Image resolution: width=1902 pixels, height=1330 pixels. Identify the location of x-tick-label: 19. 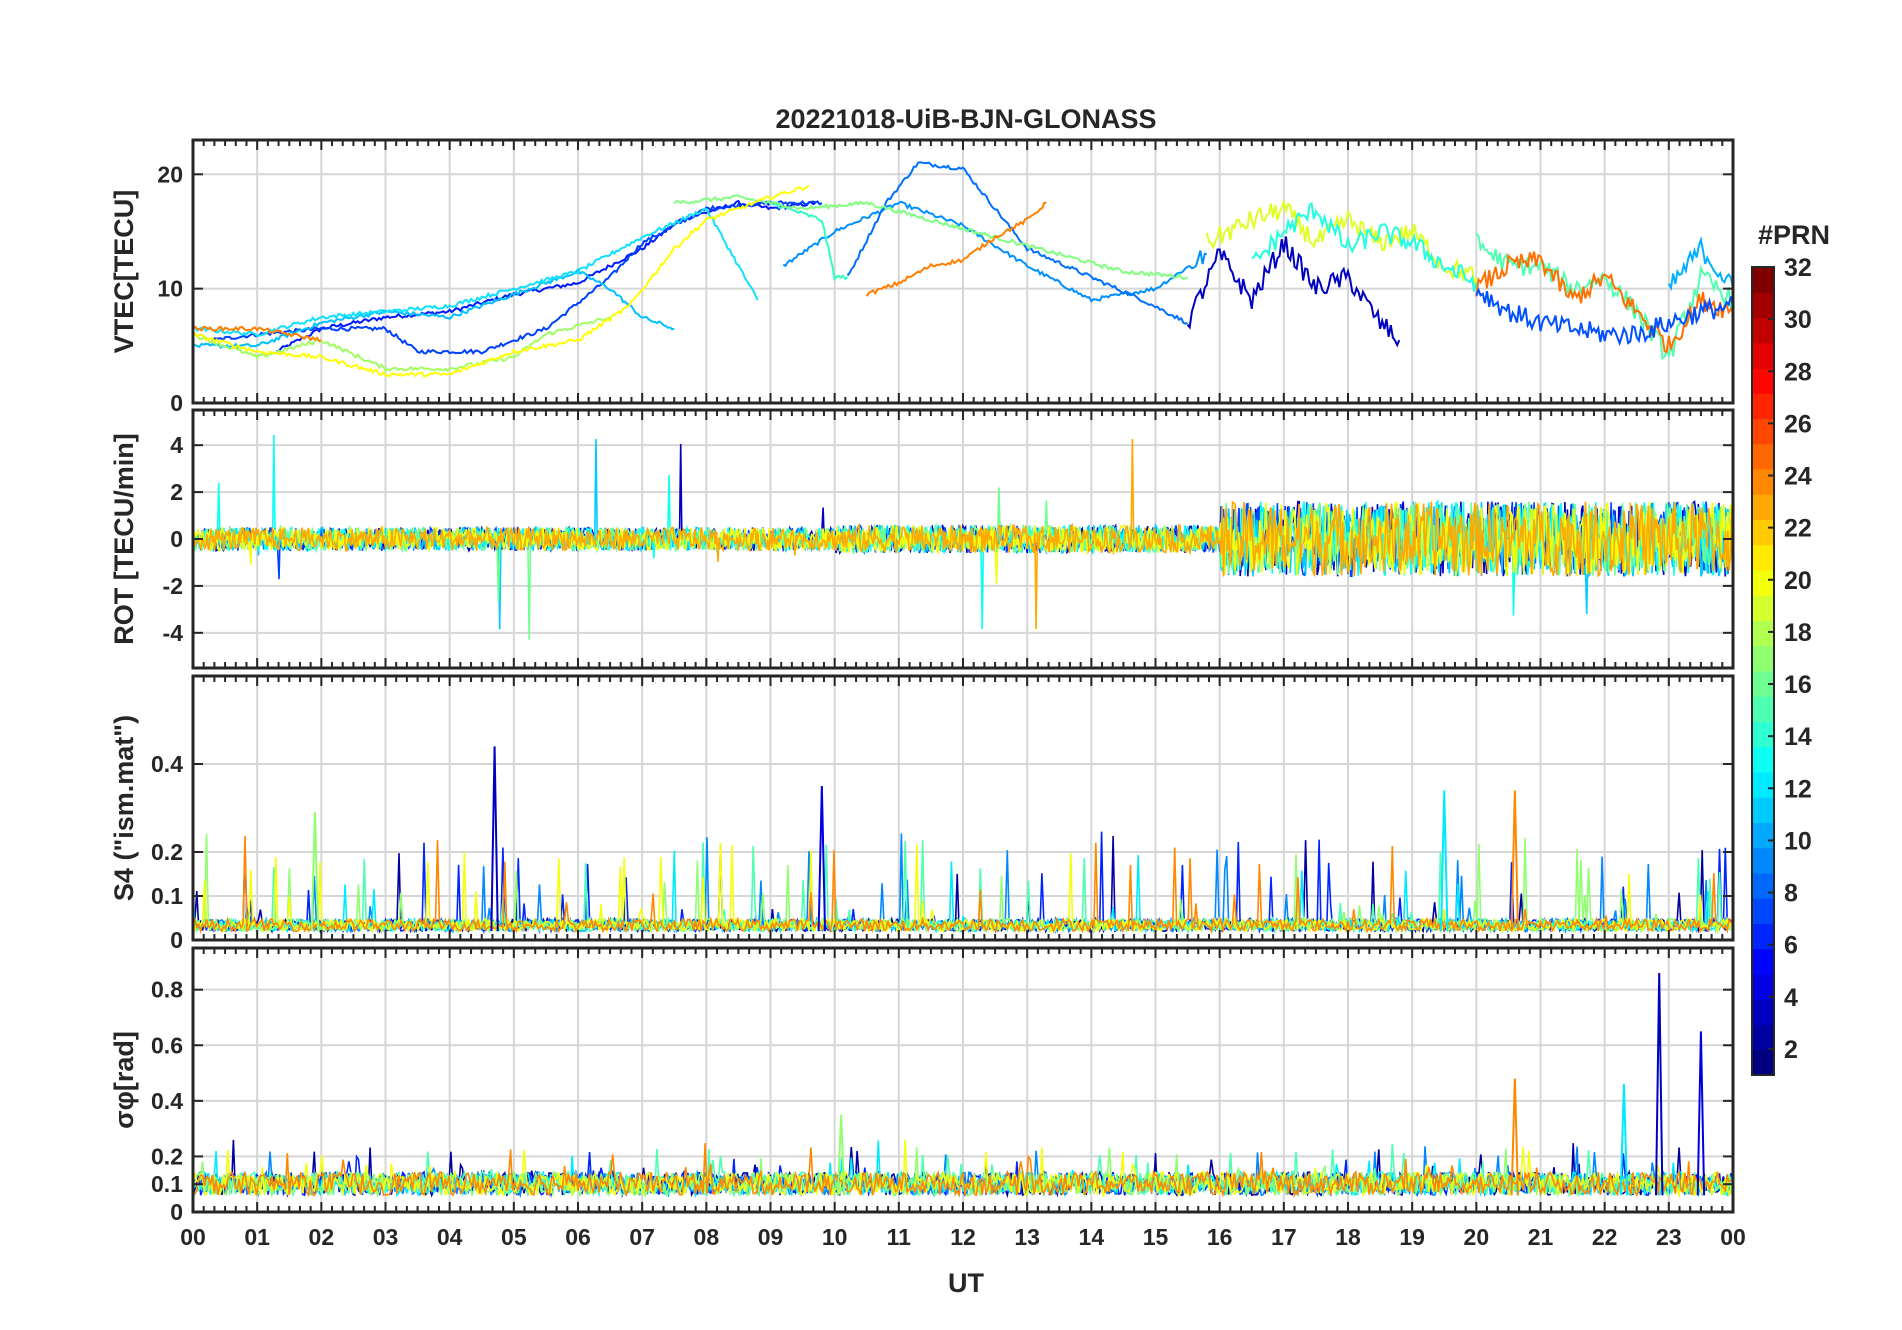
(1412, 1237).